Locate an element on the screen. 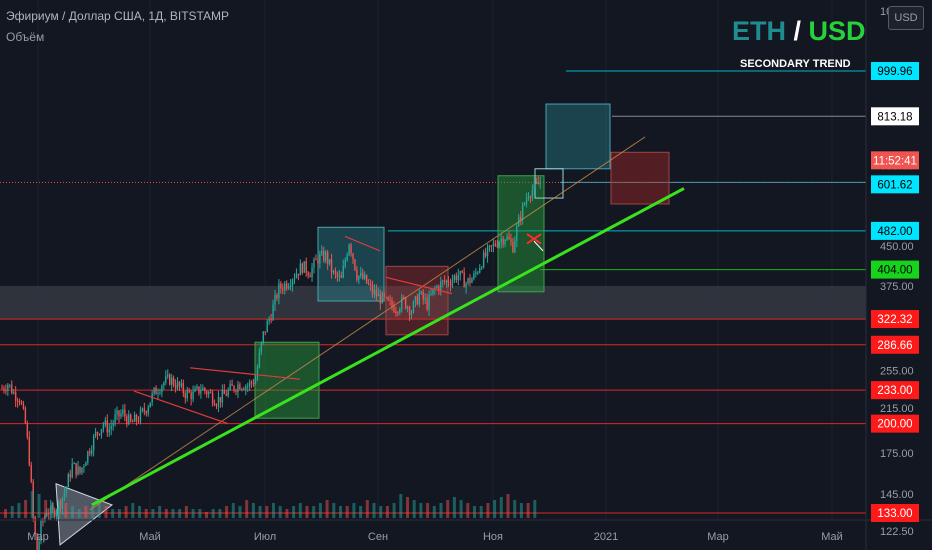 The width and height of the screenshot is (932, 550). volume-indicator-label: Объём is located at coordinates (25, 37).